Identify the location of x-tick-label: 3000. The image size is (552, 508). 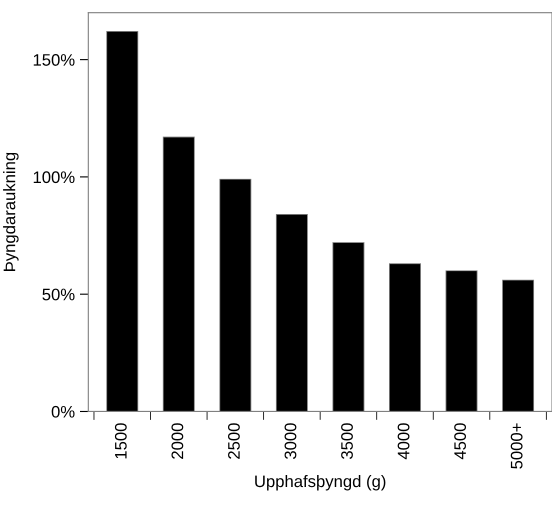
(290, 441).